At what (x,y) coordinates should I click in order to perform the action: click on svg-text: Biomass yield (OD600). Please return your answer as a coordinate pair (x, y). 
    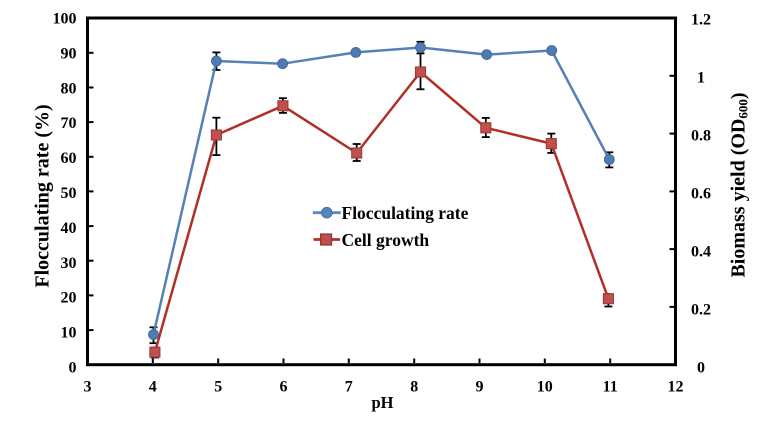
    Looking at the image, I should click on (739, 184).